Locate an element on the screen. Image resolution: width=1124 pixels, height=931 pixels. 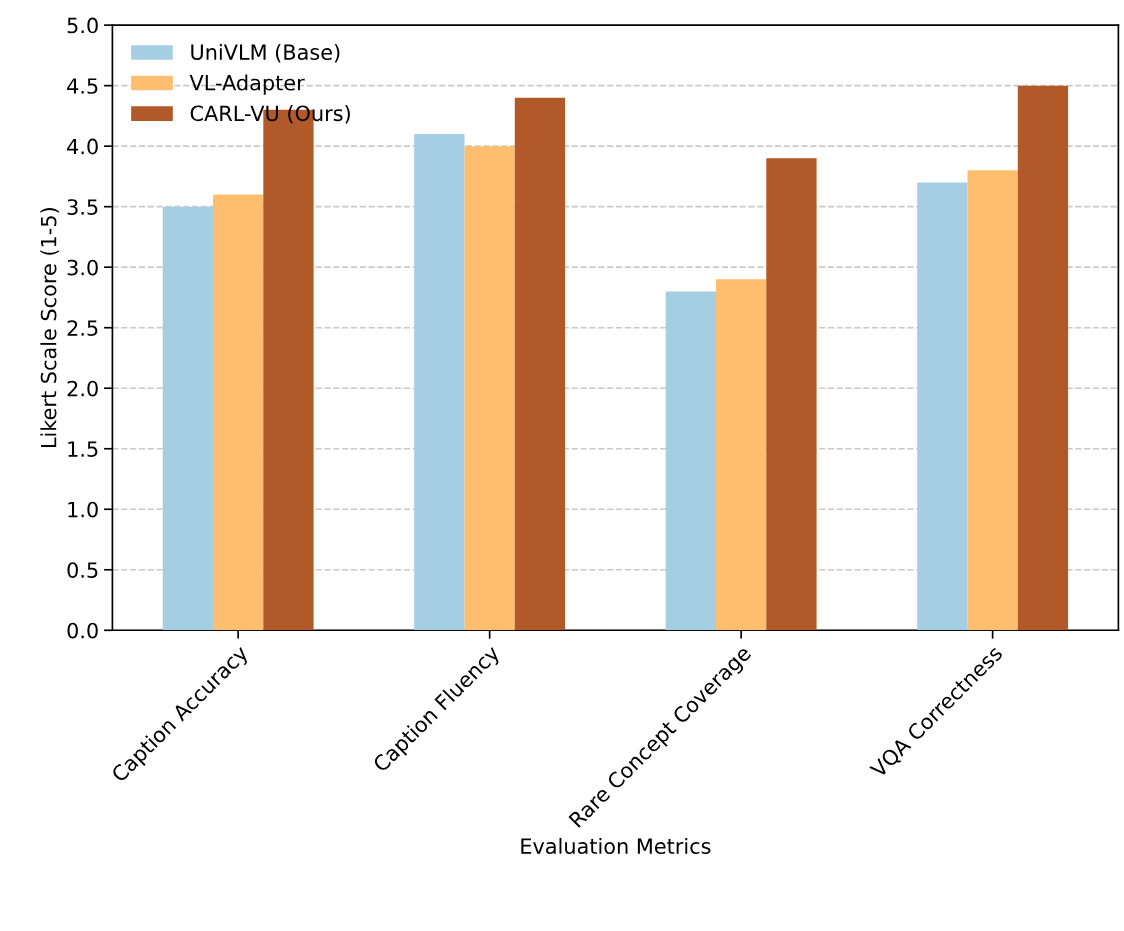
y-axis-title: Likert Scale Score (1-5) is located at coordinates (49, 328).